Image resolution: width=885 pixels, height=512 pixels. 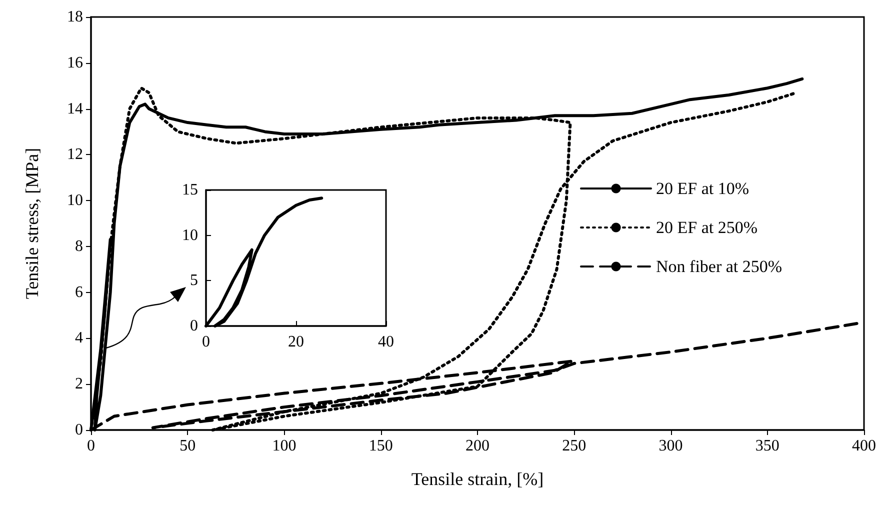 I want to click on x-tick-label: 40, so click(x=386, y=342).